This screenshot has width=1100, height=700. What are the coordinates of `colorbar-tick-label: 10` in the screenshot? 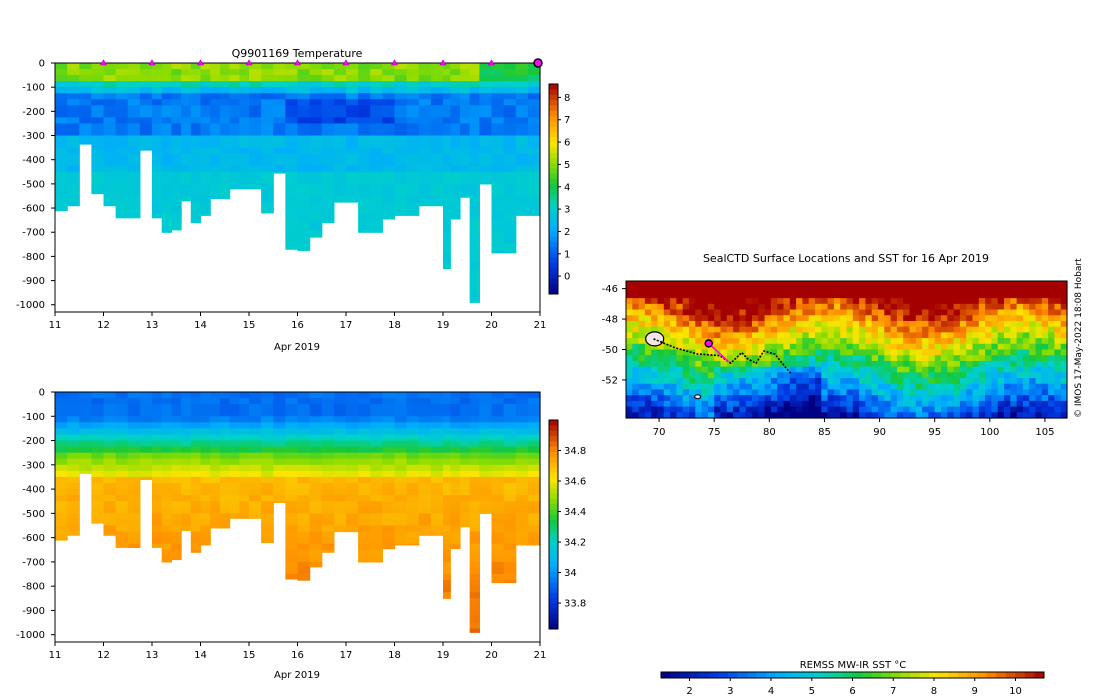 It's located at (1015, 691).